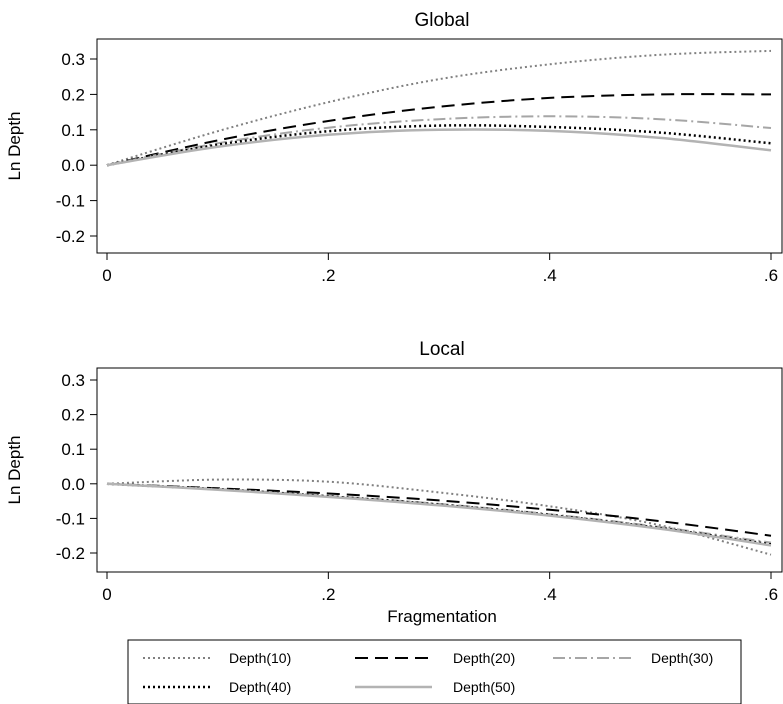  I want to click on panel-local-xlabel: Fragmentation, so click(442, 616).